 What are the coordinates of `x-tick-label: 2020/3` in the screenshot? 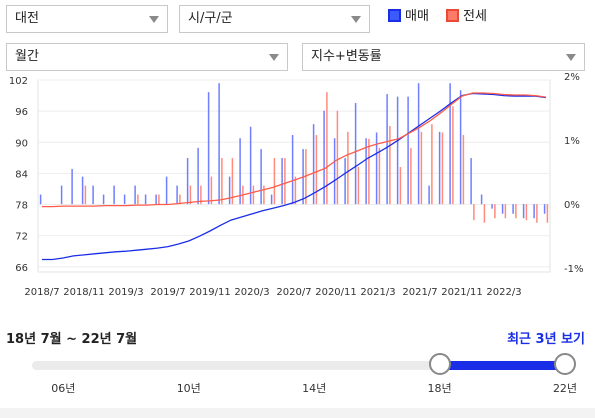 It's located at (251, 292).